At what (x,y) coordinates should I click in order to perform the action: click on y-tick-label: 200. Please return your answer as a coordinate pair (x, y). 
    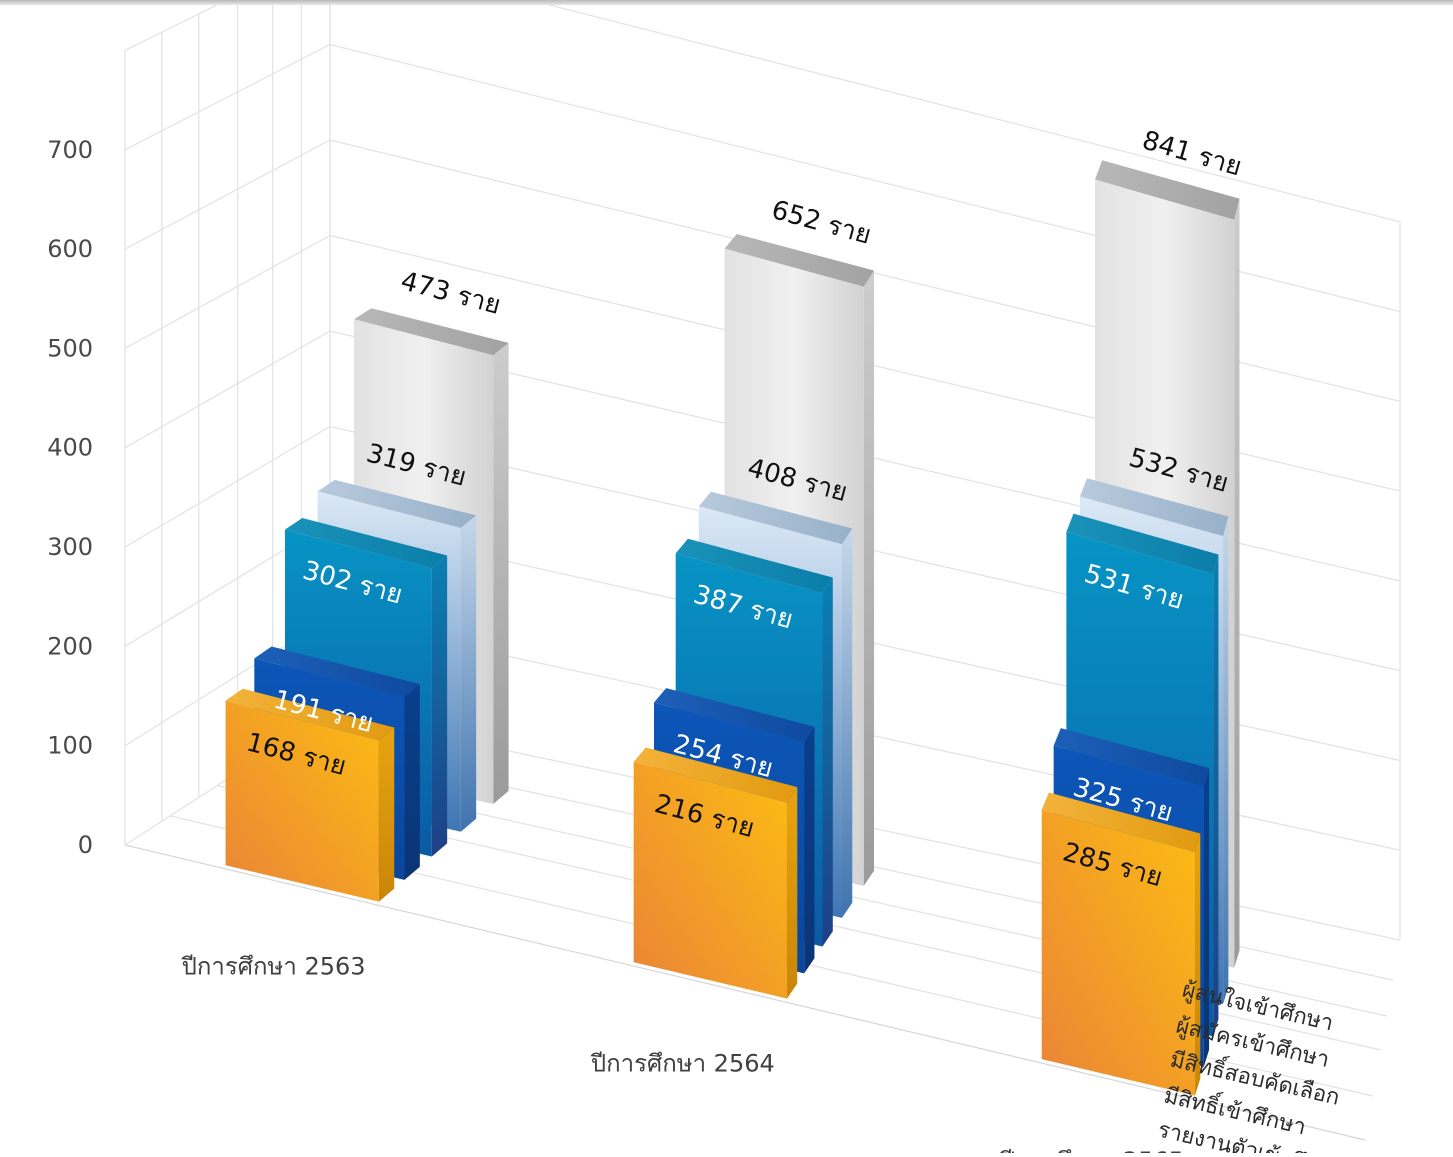
    Looking at the image, I should click on (70, 646).